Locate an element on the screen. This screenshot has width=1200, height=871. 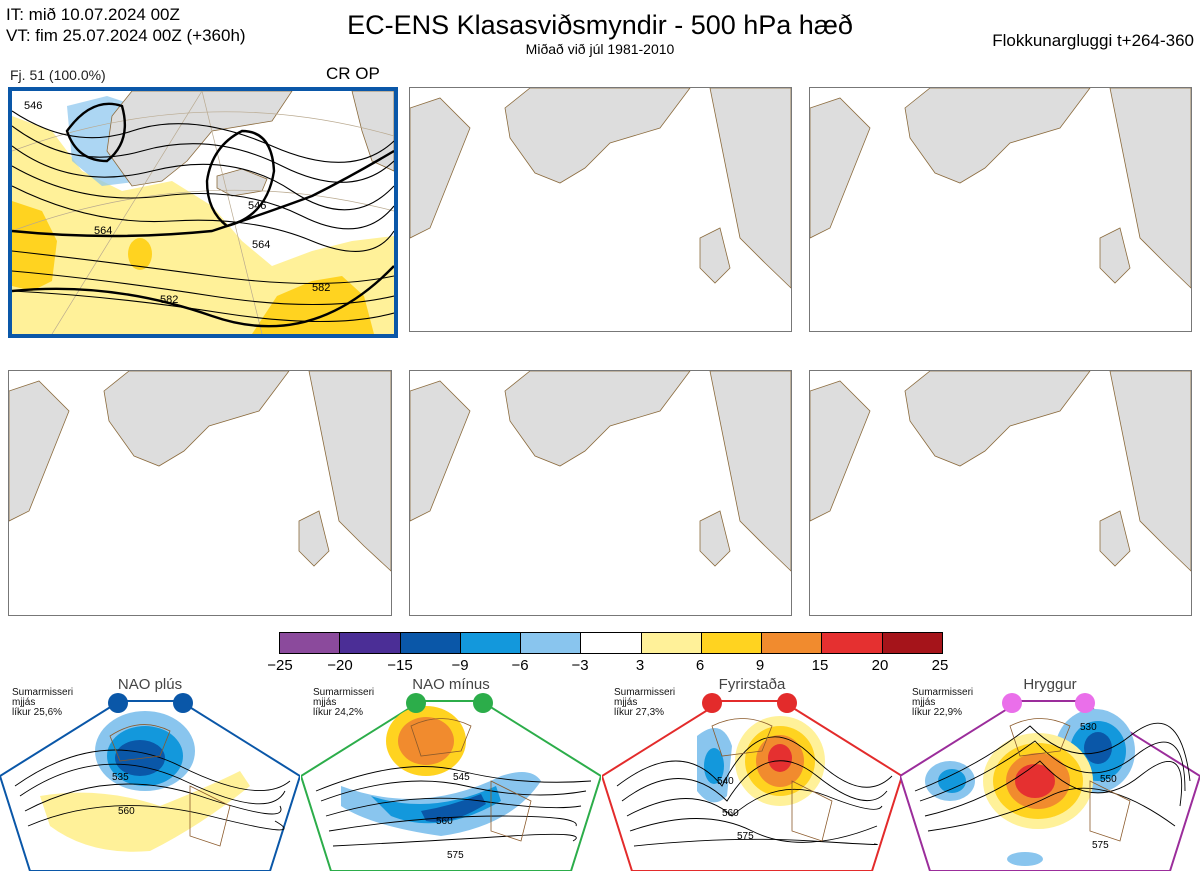
contour-label: 530 is located at coordinates (1088, 727).